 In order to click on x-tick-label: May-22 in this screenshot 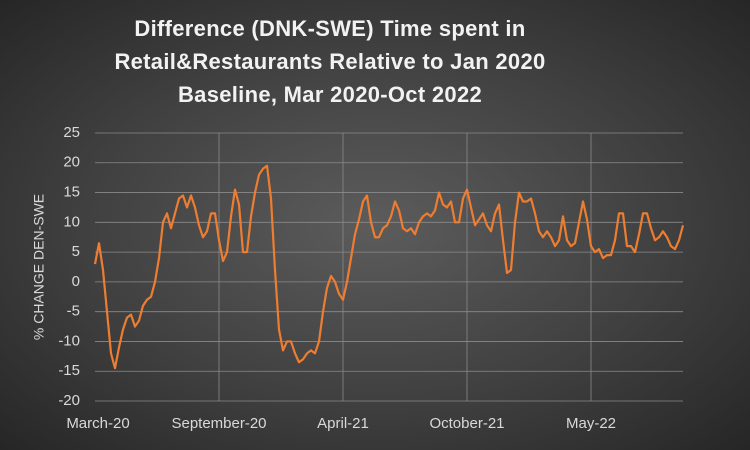, I will do `click(591, 423)`.